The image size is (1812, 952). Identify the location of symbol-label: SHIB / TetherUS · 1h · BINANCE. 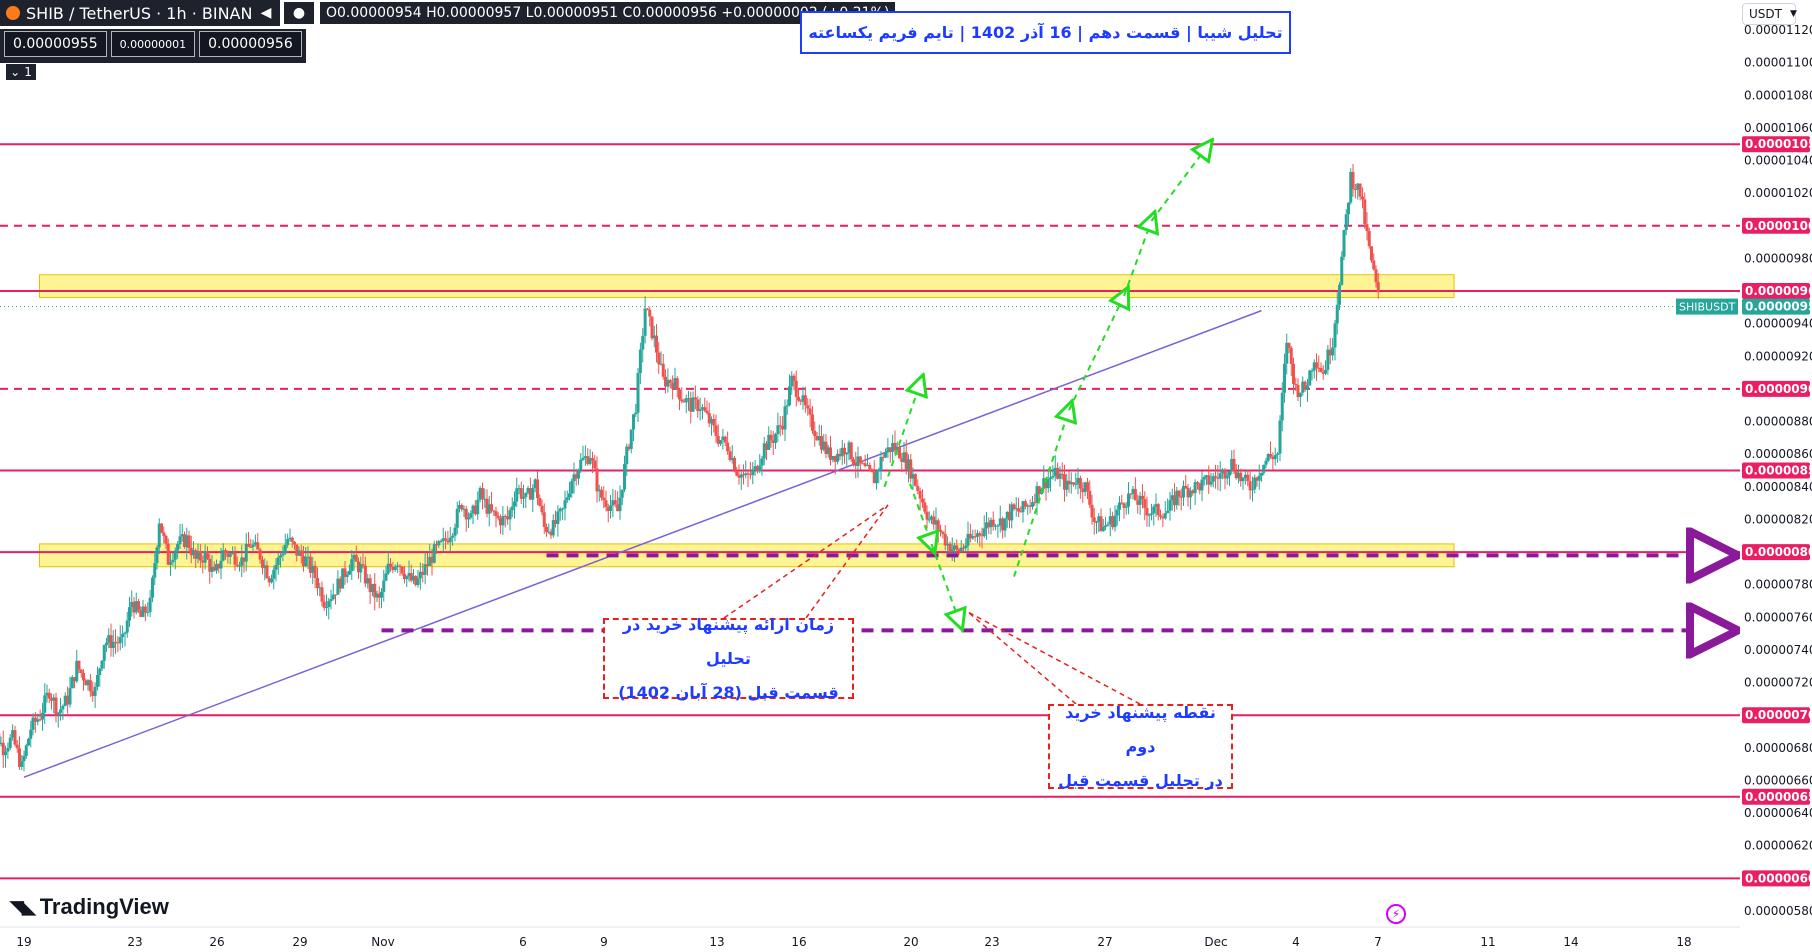
(150, 13).